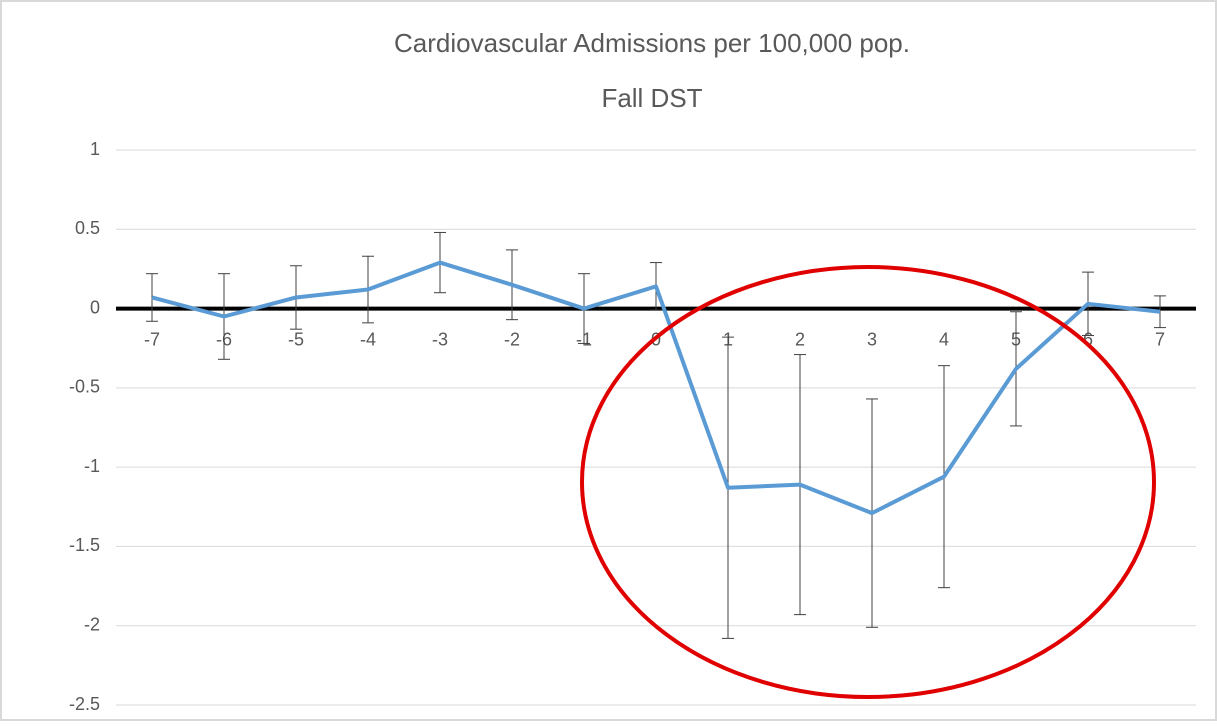  What do you see at coordinates (1088, 339) in the screenshot?
I see `x-tick-label: 6` at bounding box center [1088, 339].